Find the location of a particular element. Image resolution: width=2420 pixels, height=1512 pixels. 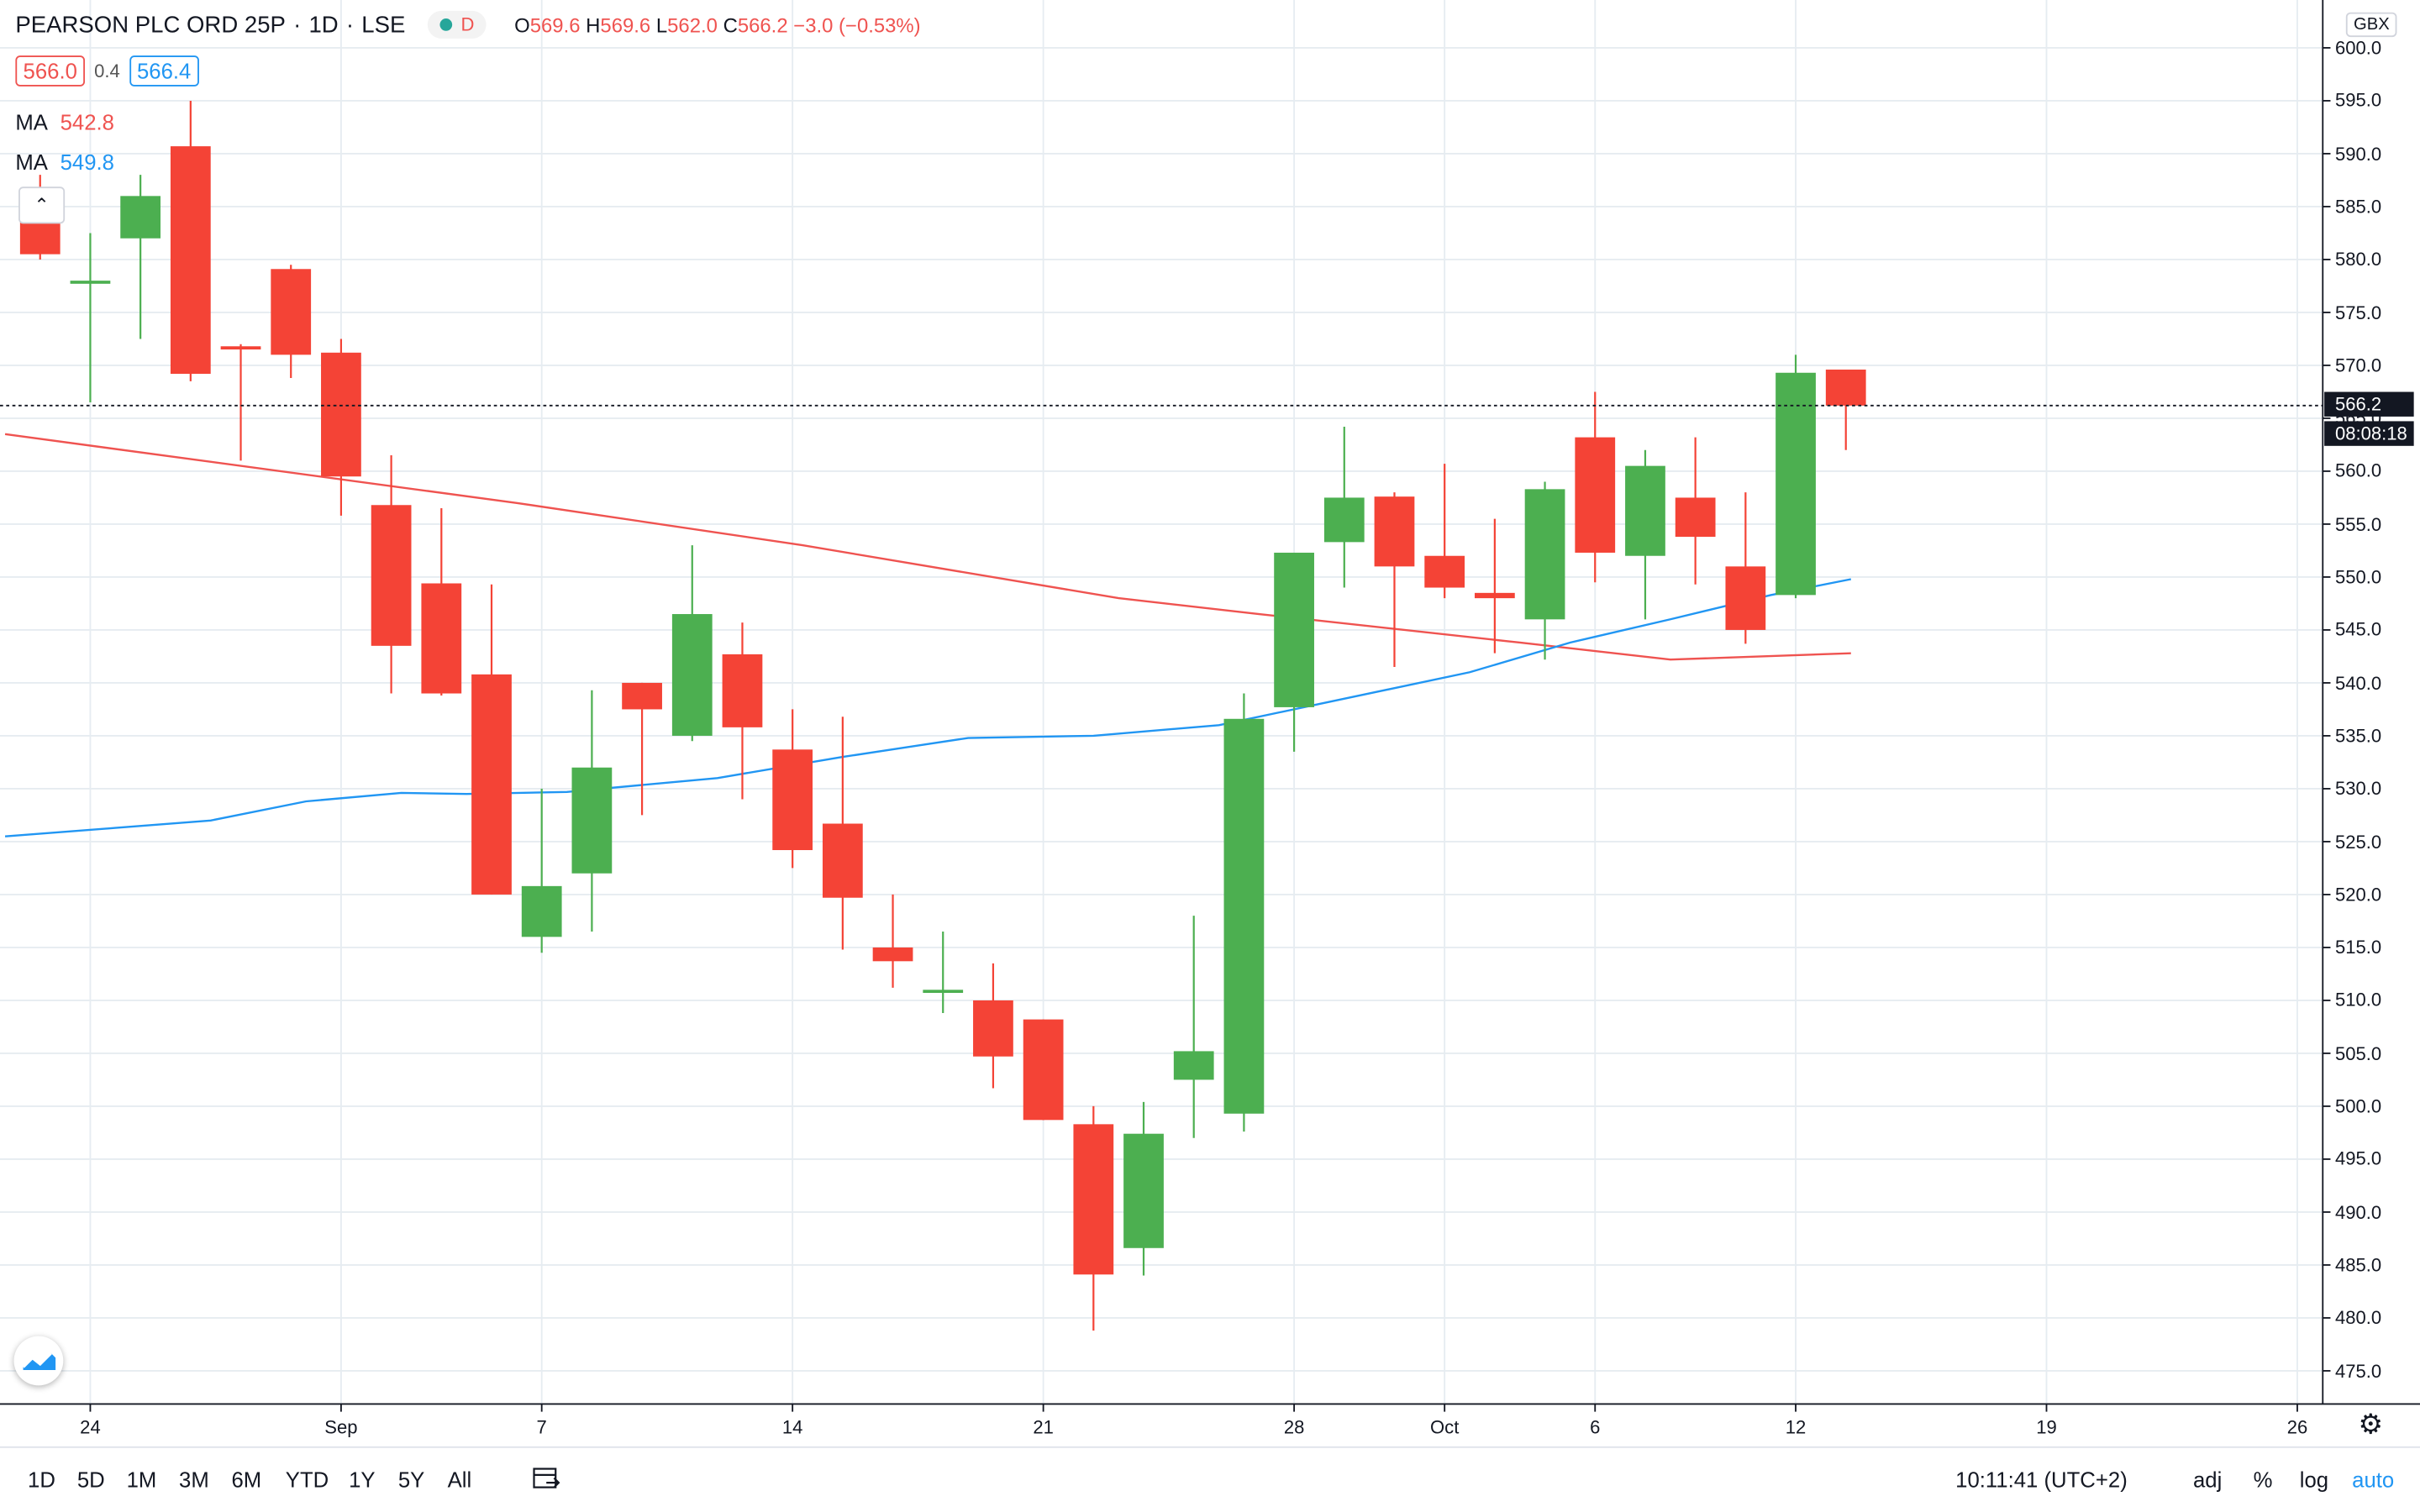

y-tick-label: 540.0 is located at coordinates (2358, 683).